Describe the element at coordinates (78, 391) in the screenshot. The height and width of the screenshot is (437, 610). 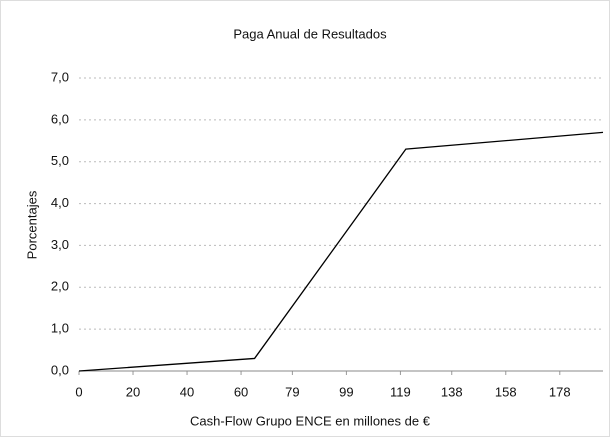
I see `x-tick-label: 0` at that location.